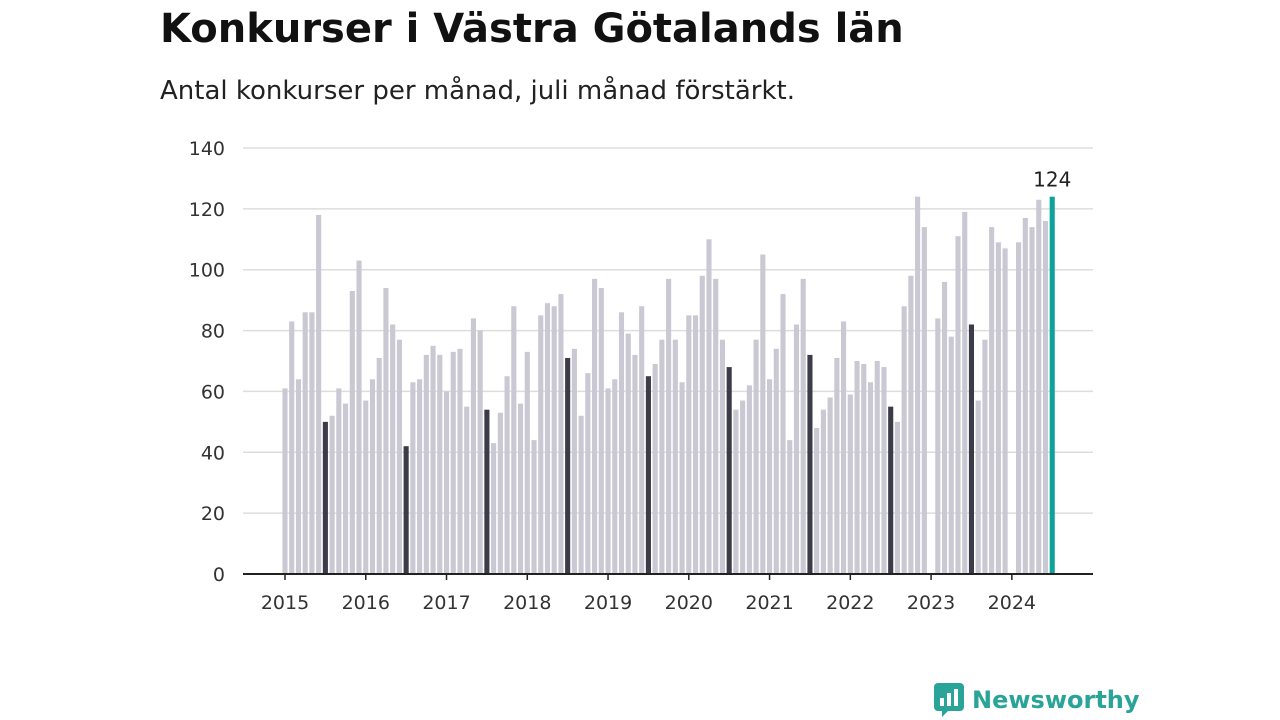 Image resolution: width=1280 pixels, height=720 pixels. What do you see at coordinates (366, 603) in the screenshot?
I see `x-tick-label: 2016` at bounding box center [366, 603].